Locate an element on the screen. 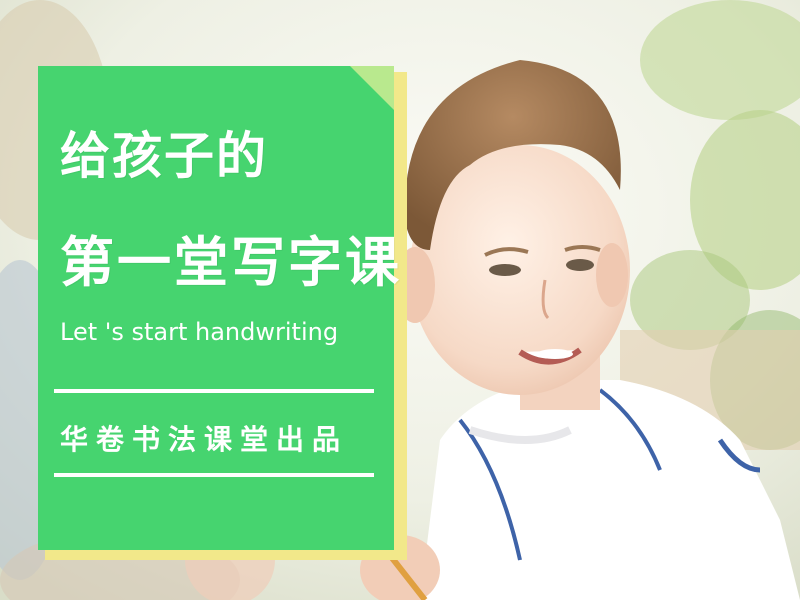 The height and width of the screenshot is (600, 800). brand-line: 华卷书法课堂出品 is located at coordinates (204, 439).